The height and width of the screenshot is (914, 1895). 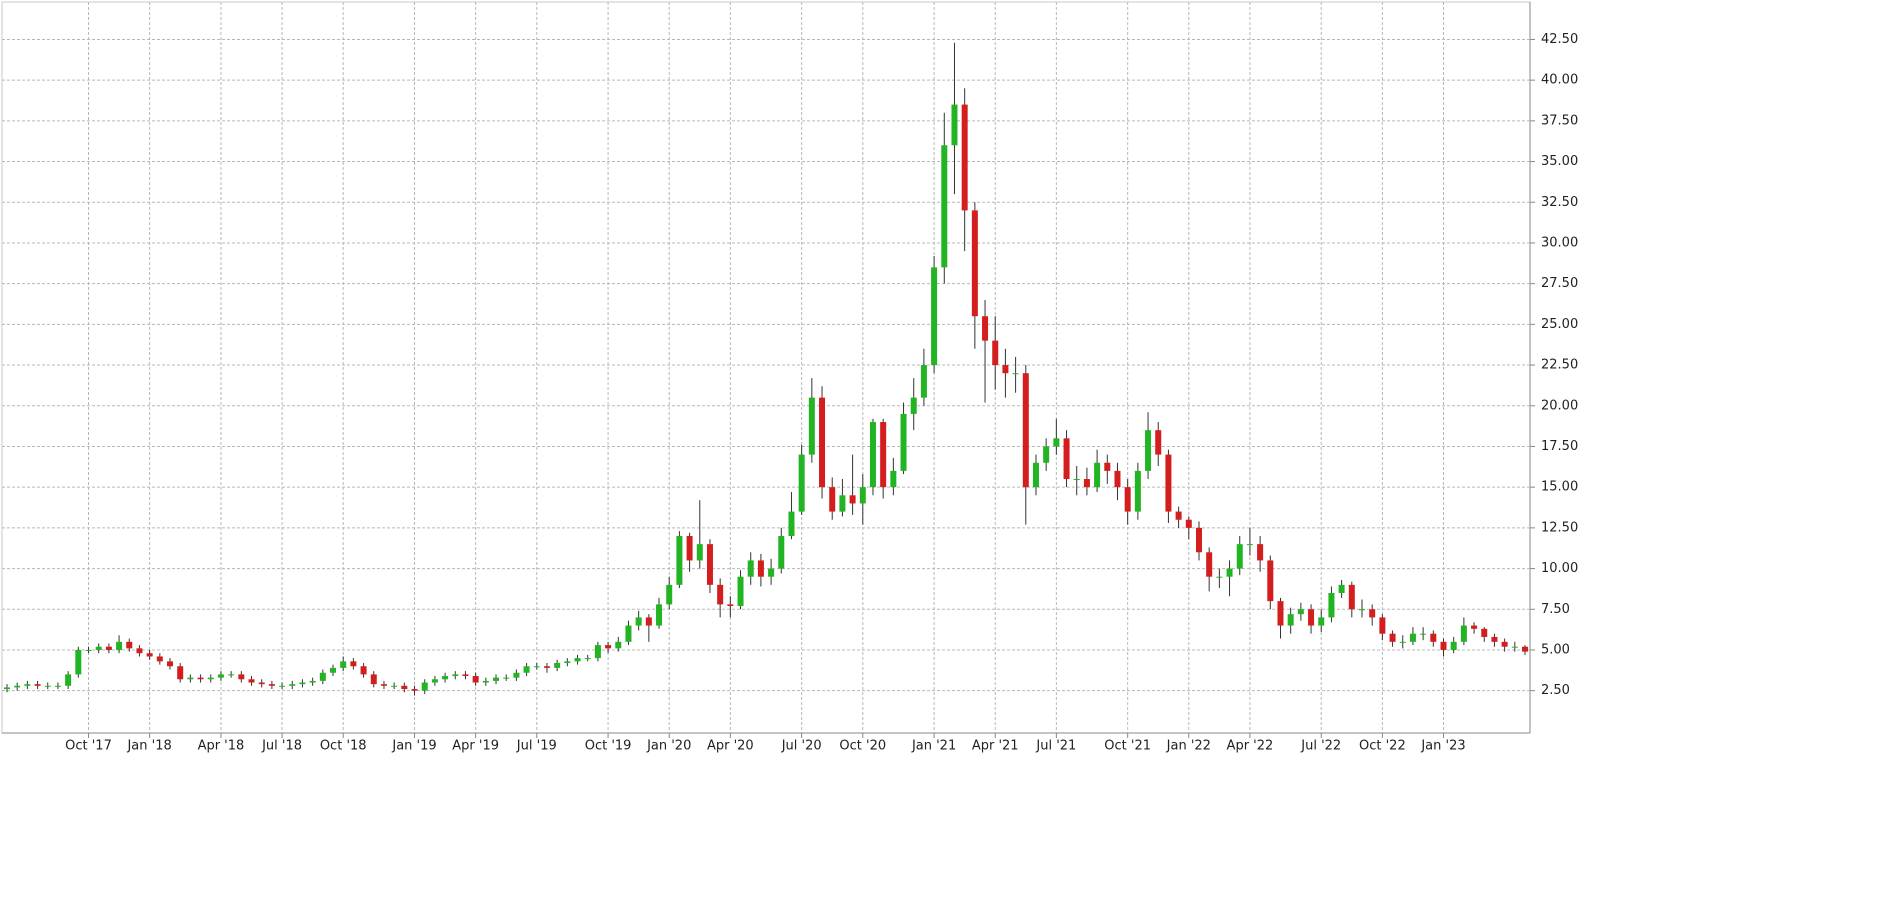 What do you see at coordinates (1559, 324) in the screenshot?
I see `y-tick-label: 25.00` at bounding box center [1559, 324].